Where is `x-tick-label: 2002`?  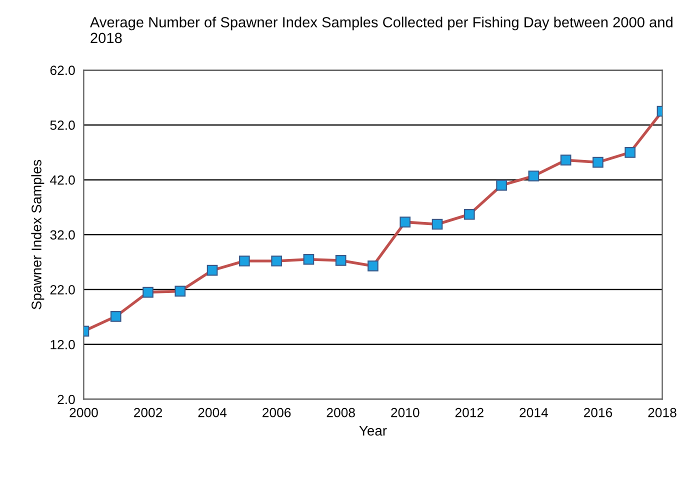
x-tick-label: 2002 is located at coordinates (148, 413).